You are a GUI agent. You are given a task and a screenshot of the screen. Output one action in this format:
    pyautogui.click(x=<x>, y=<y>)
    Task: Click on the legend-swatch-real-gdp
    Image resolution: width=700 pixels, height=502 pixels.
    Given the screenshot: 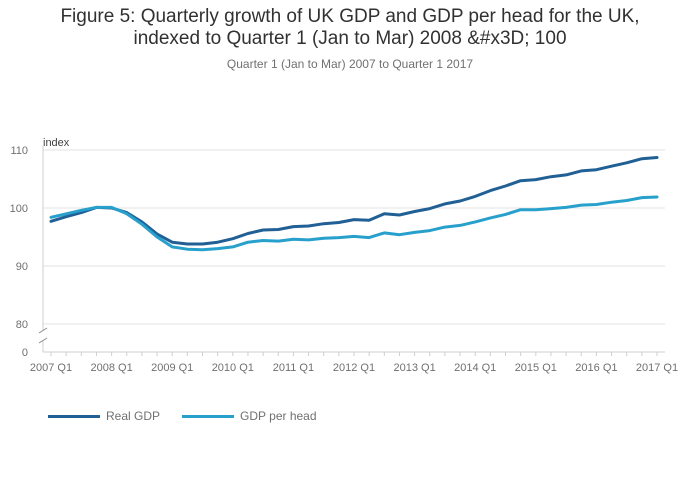 What is the action you would take?
    pyautogui.click(x=74, y=416)
    